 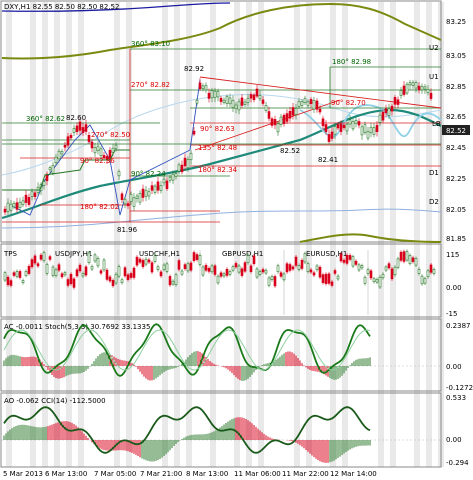 I want to click on g270-top-label: 270° 82.82, so click(x=150, y=85).